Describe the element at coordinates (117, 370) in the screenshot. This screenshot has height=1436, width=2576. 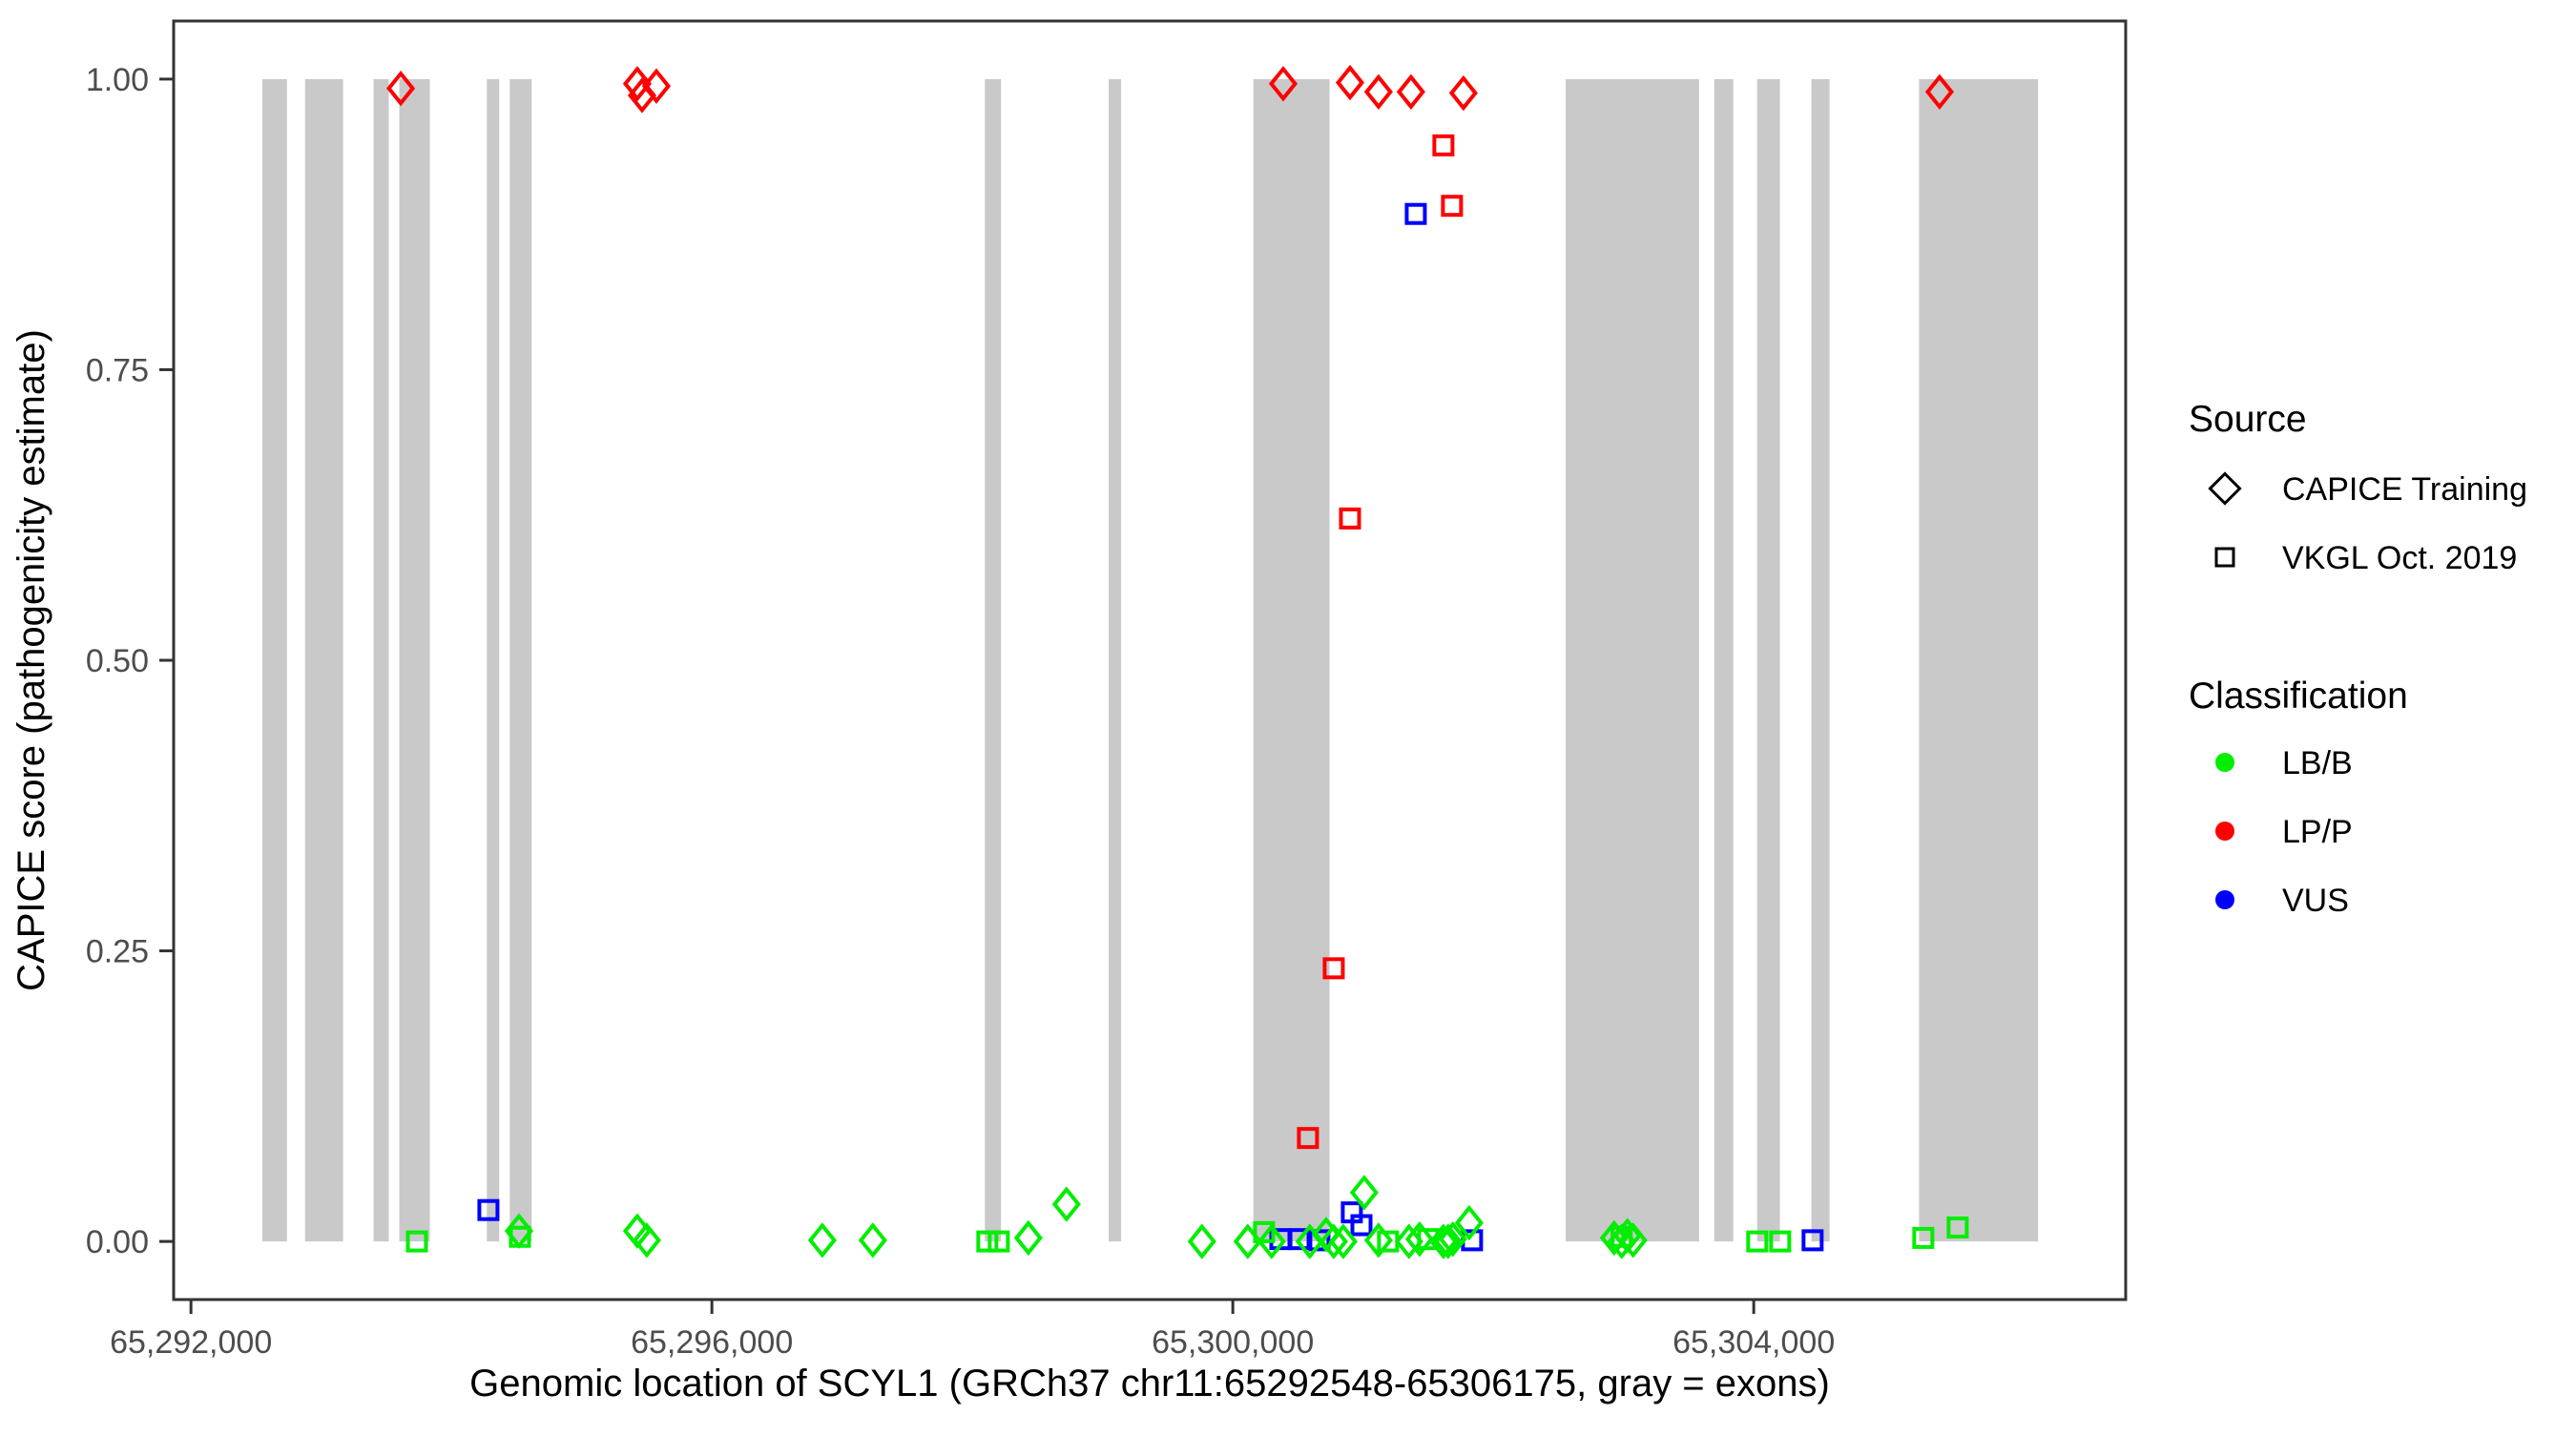
I see `y-axis-tick-label: 0.75` at that location.